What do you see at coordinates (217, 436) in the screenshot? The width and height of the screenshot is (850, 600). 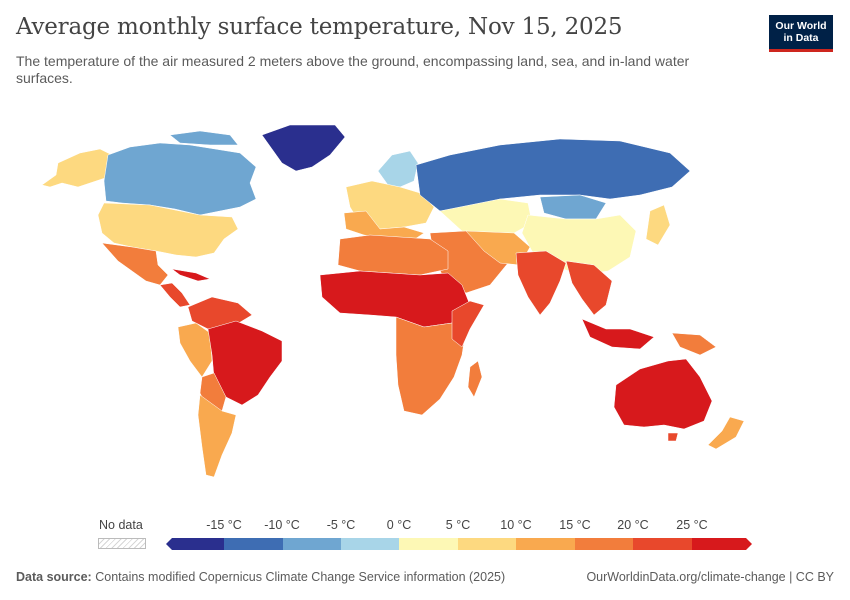 I see `region-argentina` at bounding box center [217, 436].